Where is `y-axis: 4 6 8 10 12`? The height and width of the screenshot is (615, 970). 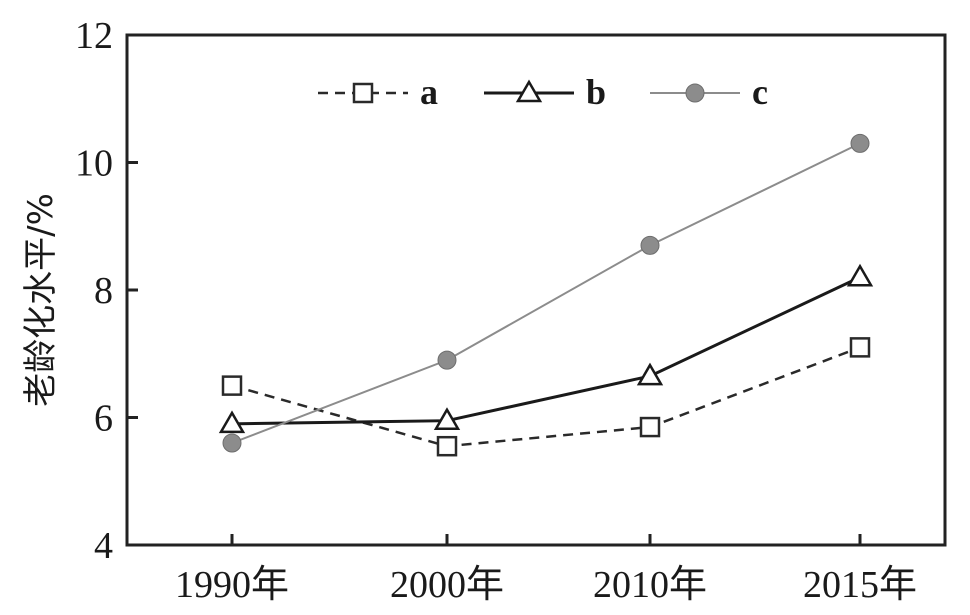
y-axis: 4 6 8 10 12 is located at coordinates (106, 291).